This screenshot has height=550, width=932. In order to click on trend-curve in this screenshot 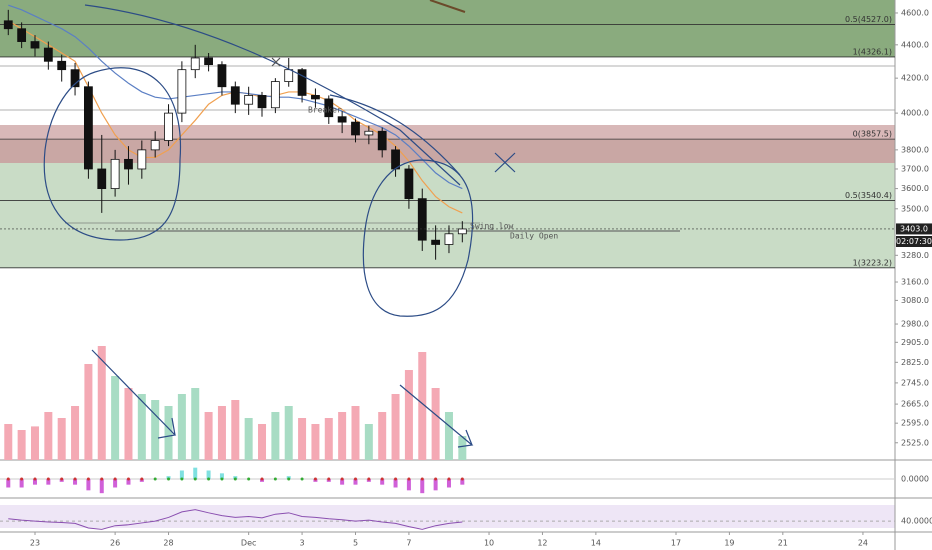, I will do `click(395, 135)`.